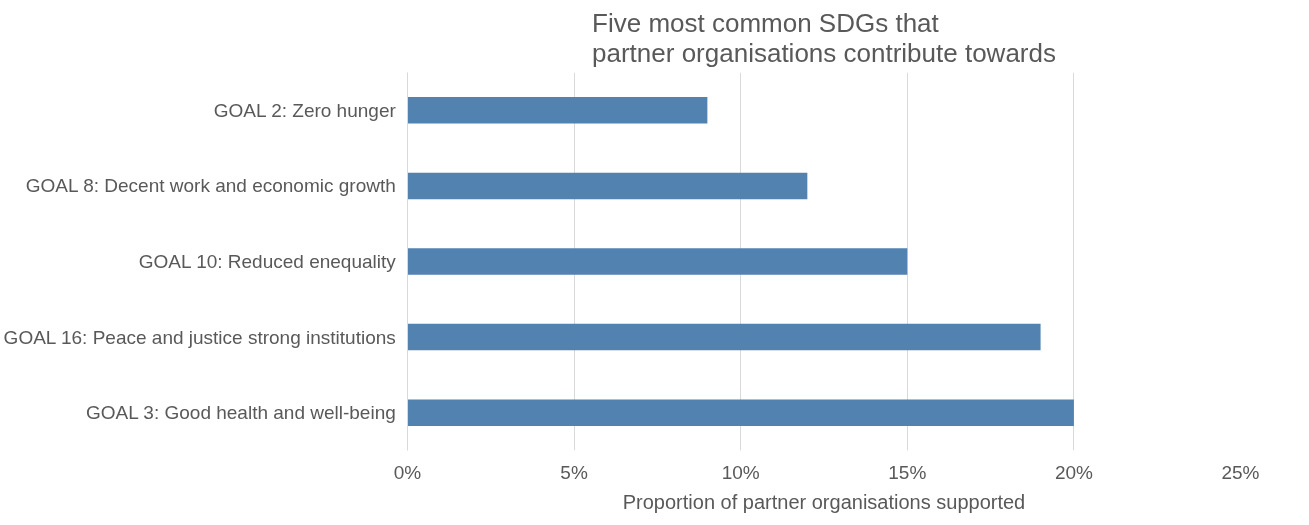  What do you see at coordinates (907, 472) in the screenshot?
I see `x-tick-label: 15%` at bounding box center [907, 472].